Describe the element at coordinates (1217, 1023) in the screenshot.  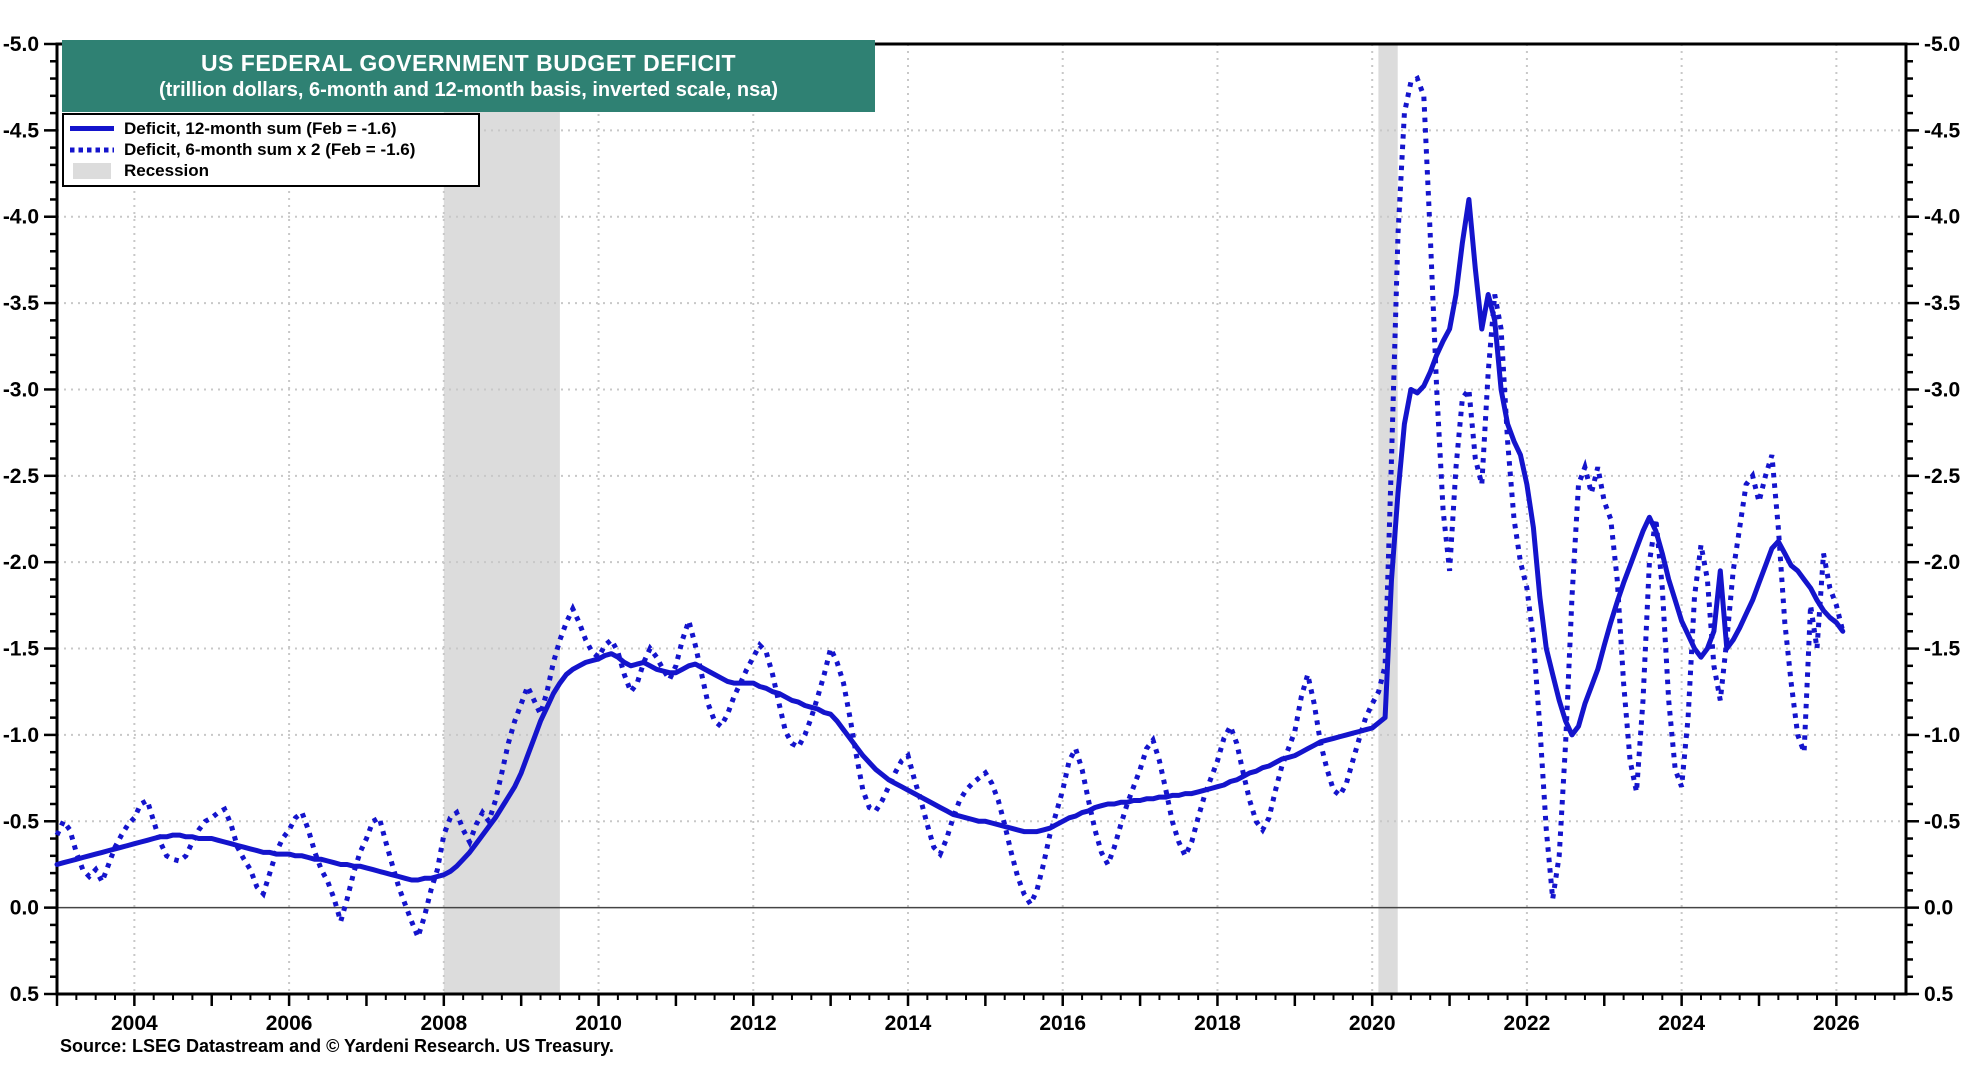
I see `x-axis-label: 2018` at that location.